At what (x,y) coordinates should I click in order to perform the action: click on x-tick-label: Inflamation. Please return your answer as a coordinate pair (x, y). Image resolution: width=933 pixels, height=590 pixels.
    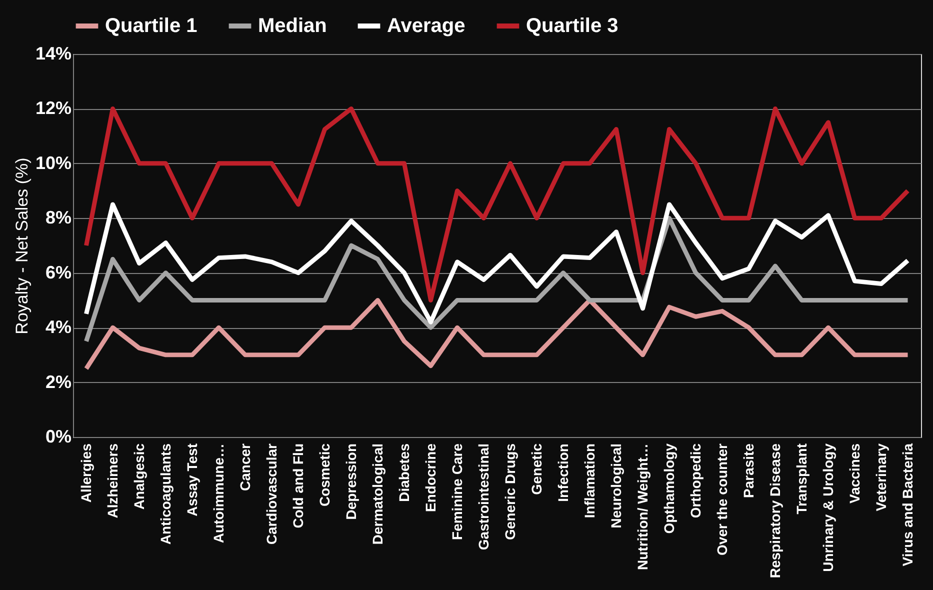
    Looking at the image, I should click on (589, 481).